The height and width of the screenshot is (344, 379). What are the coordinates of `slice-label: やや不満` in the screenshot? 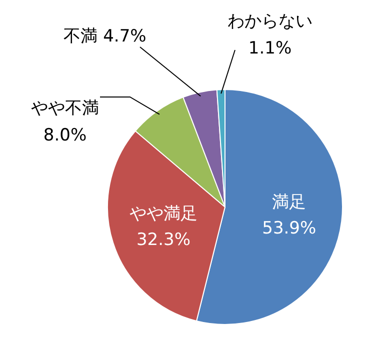 It's located at (65, 108).